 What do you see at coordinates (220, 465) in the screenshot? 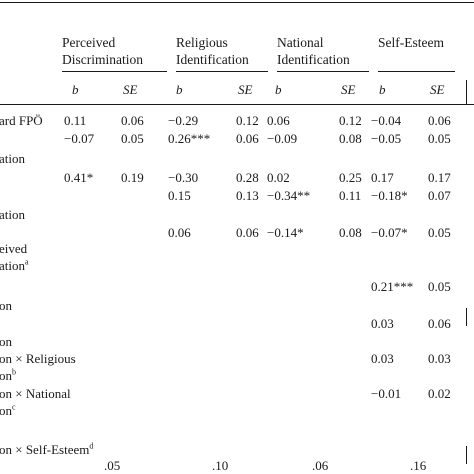
I see `footer-value: .10` at bounding box center [220, 465].